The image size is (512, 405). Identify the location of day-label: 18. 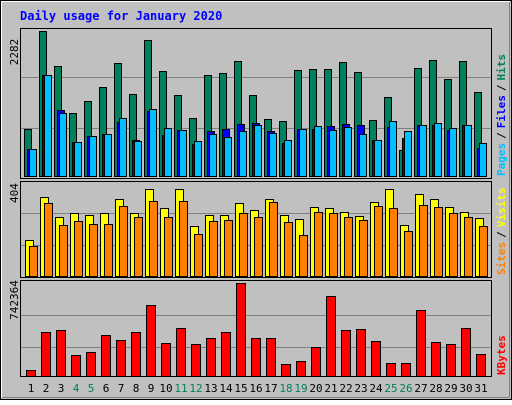
(285, 388).